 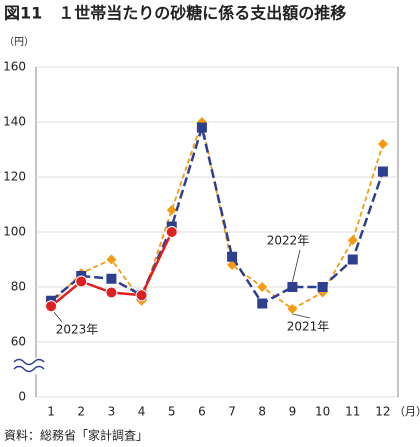 I want to click on y-tick-label: 80, so click(x=18, y=287).